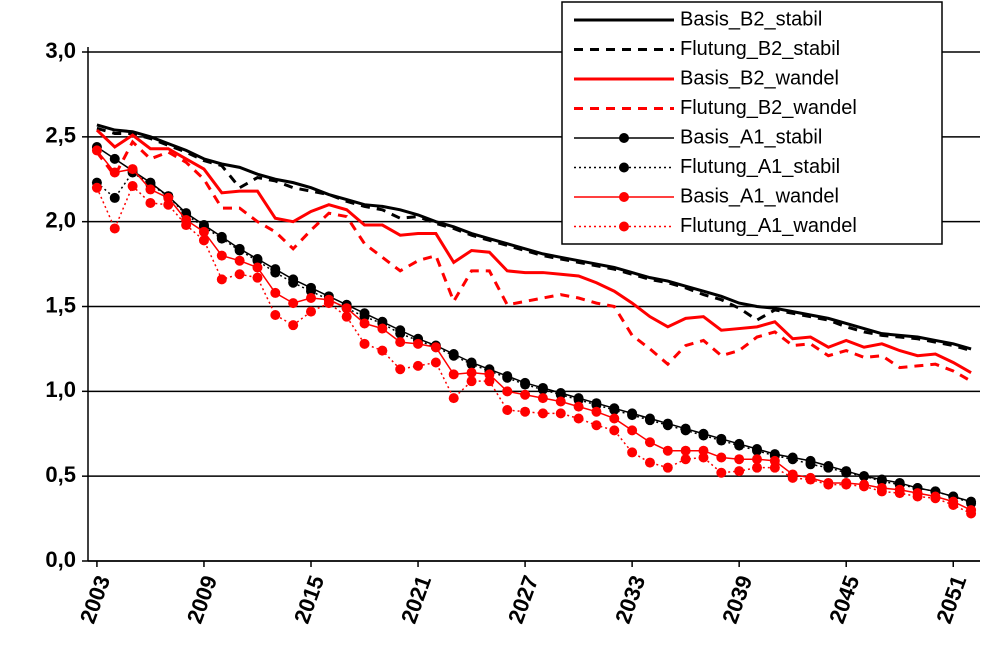 The height and width of the screenshot is (664, 982). I want to click on y-tick-label: 3,0, so click(60, 50).